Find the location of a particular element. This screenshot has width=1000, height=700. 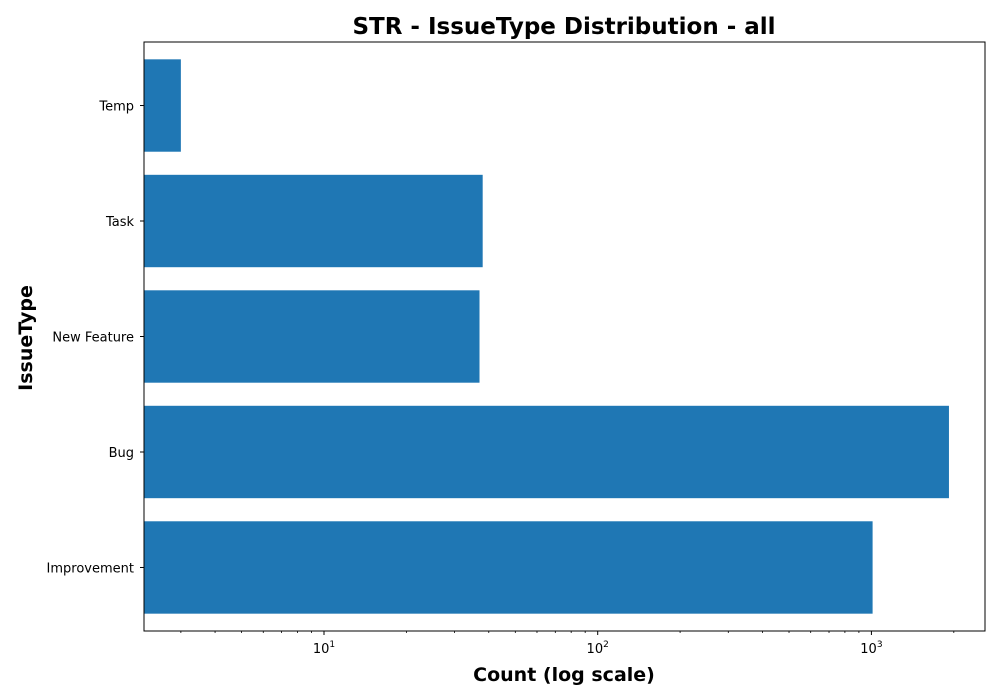

y-tick-label: Bug is located at coordinates (121, 453).